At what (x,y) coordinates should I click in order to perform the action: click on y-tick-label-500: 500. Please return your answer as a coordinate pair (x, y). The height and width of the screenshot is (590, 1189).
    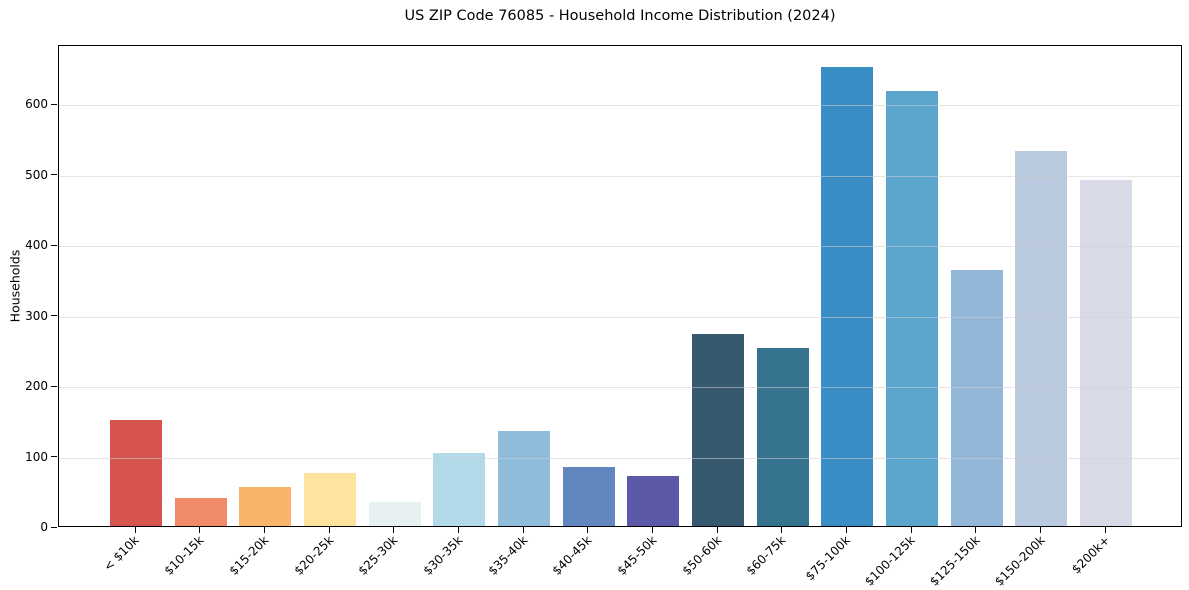
    Looking at the image, I should click on (36, 174).